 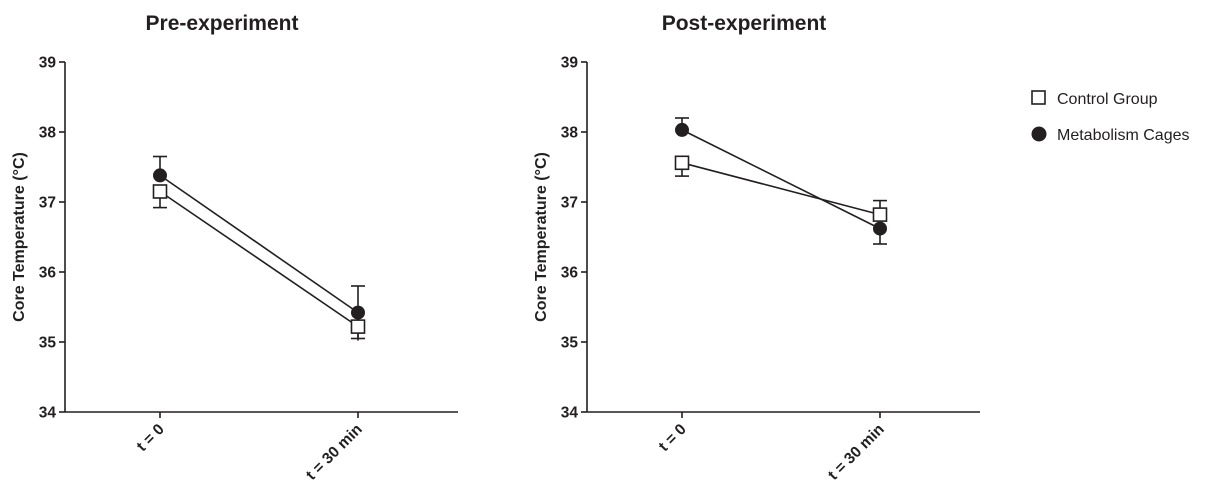 I want to click on chart-title: Post-experiment, so click(x=744, y=23).